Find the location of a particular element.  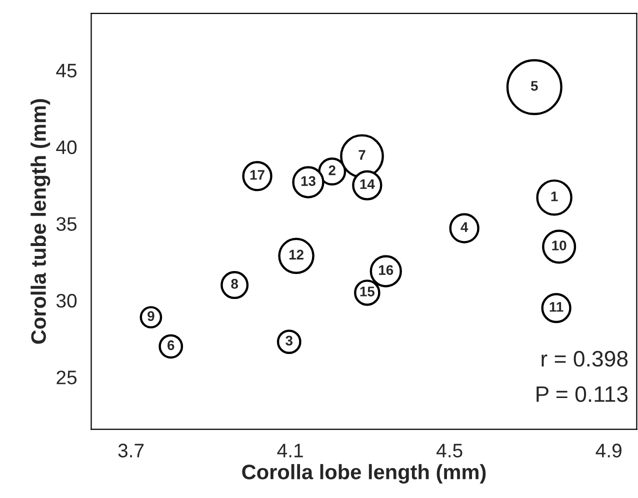

annotation: 11 is located at coordinates (557, 307).